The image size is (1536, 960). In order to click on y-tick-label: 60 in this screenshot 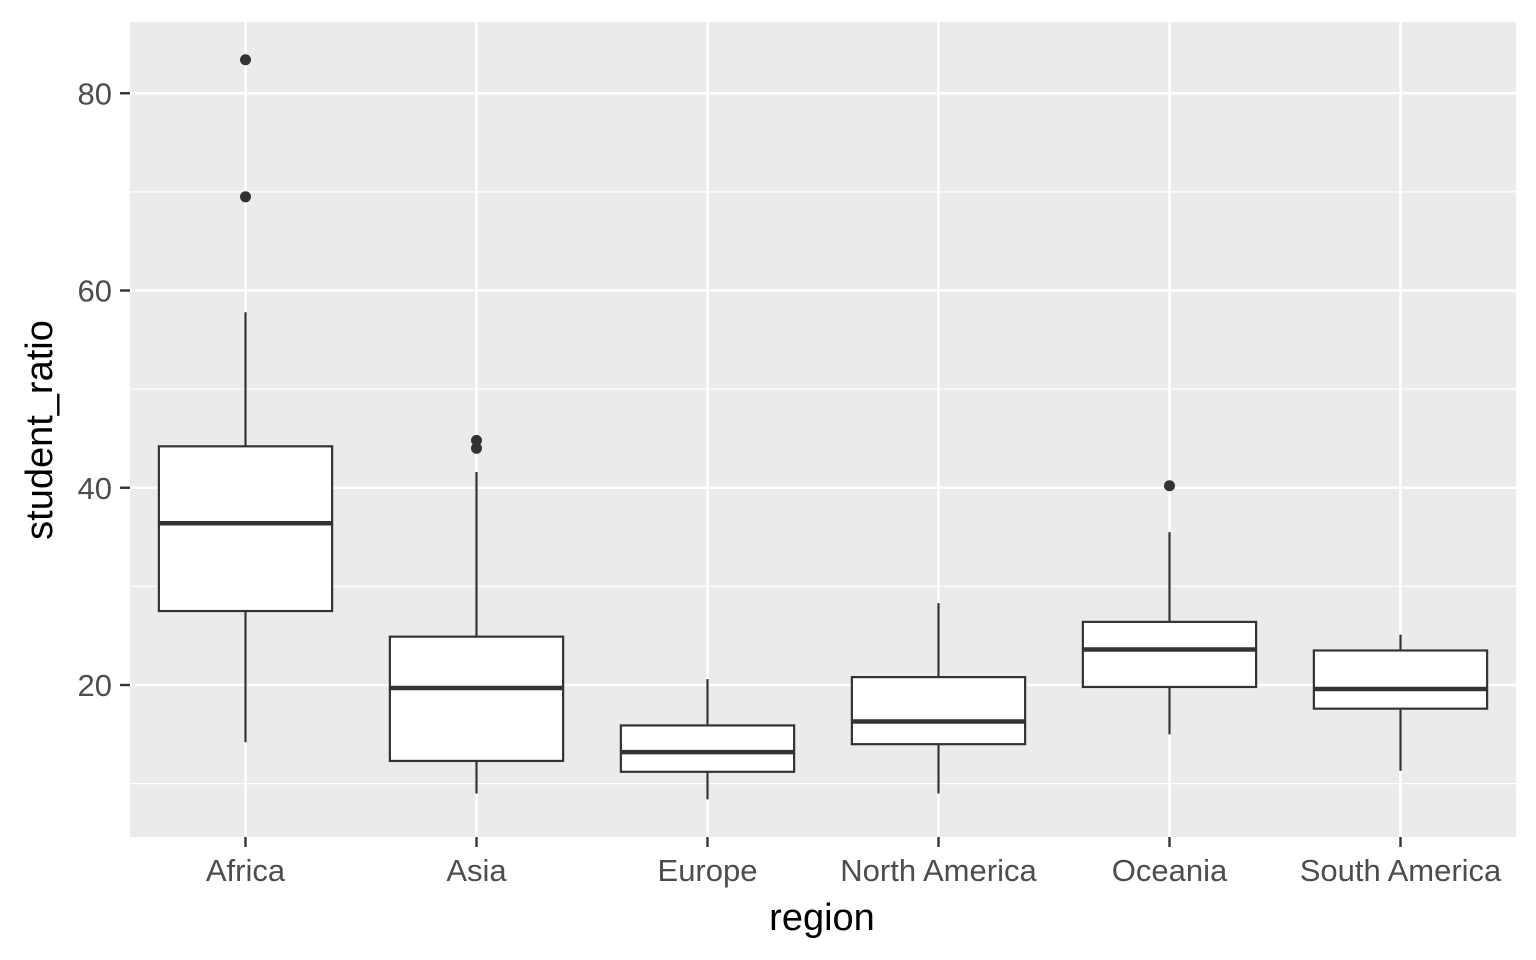, I will do `click(95, 291)`.